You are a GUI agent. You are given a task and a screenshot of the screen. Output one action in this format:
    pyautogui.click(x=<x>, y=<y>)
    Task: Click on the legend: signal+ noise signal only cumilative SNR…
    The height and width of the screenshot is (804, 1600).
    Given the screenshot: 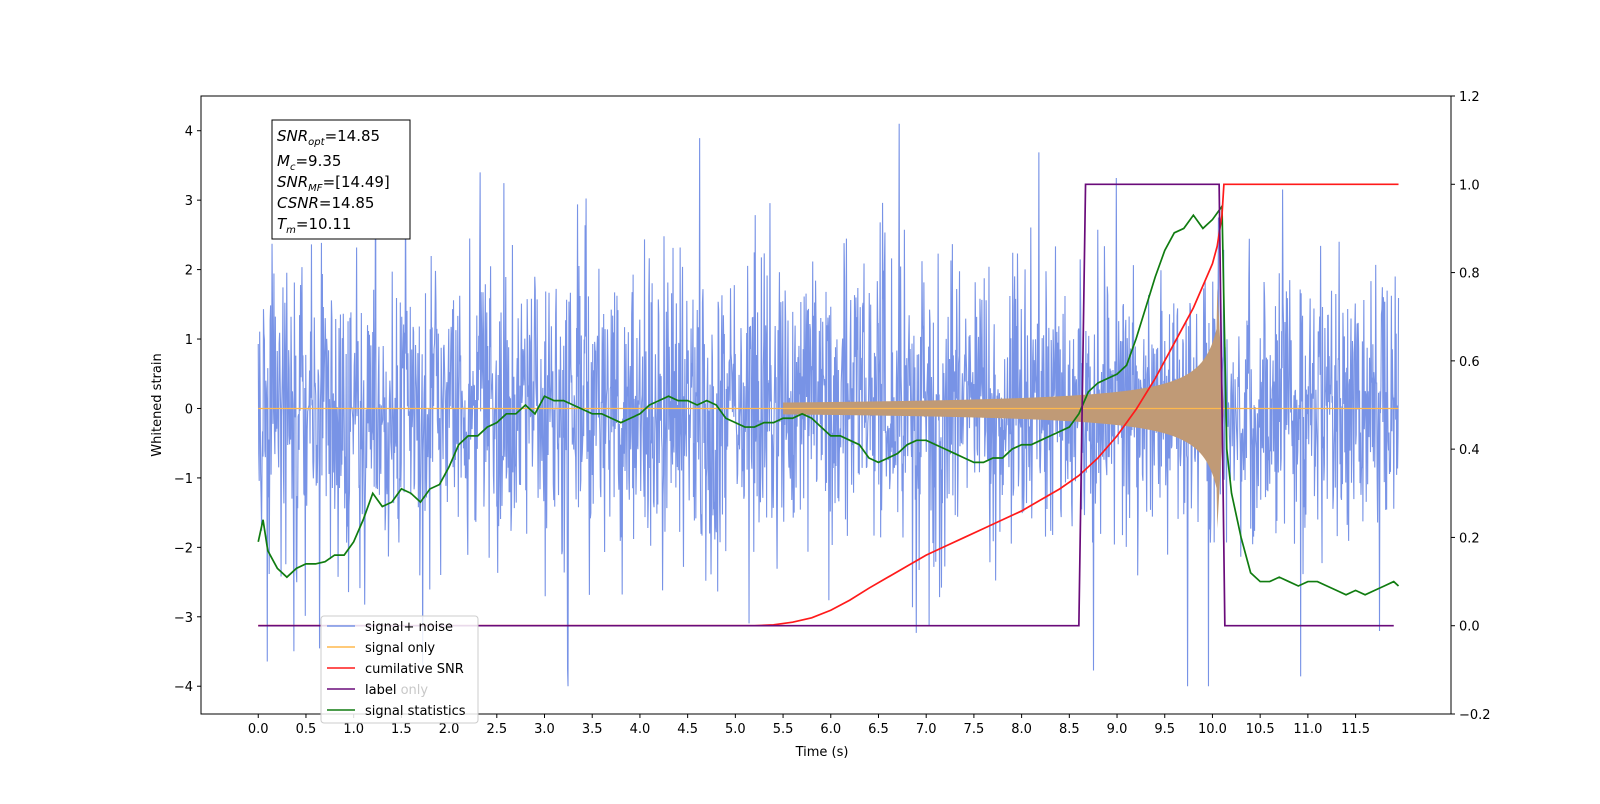 What is the action you would take?
    pyautogui.click(x=399, y=669)
    